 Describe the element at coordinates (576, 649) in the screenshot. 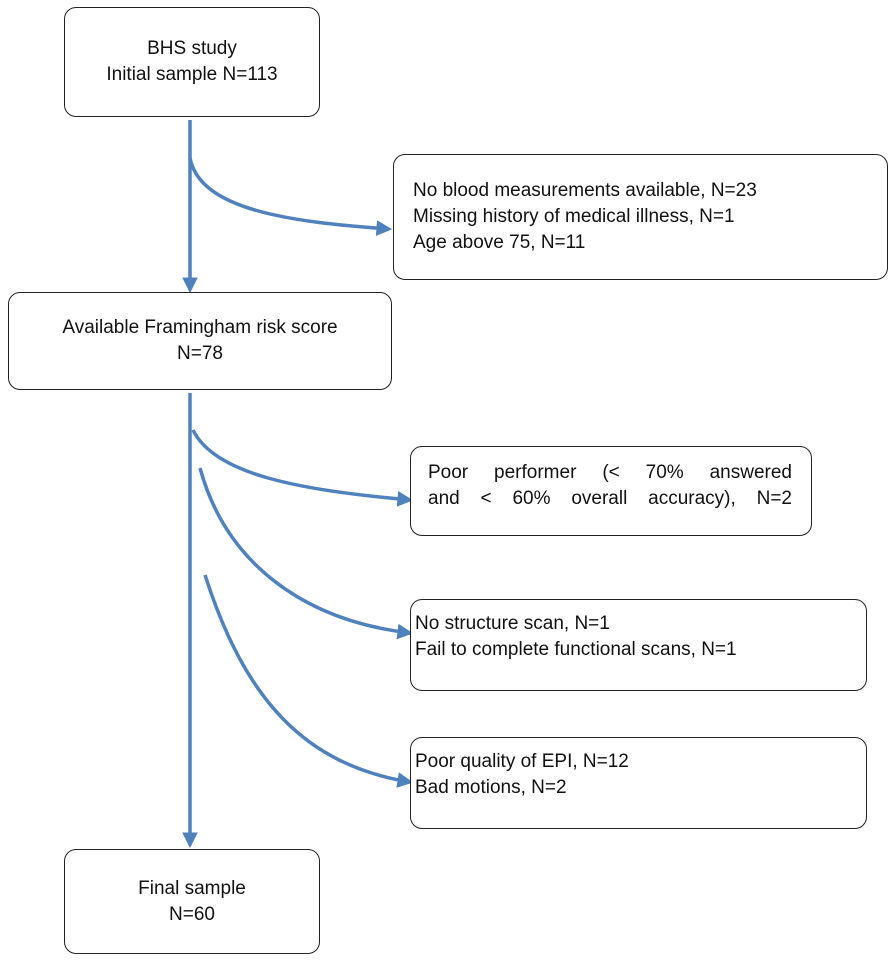

I see `exclusion-3-line-2: Fail to complete functional scans, N=1` at that location.